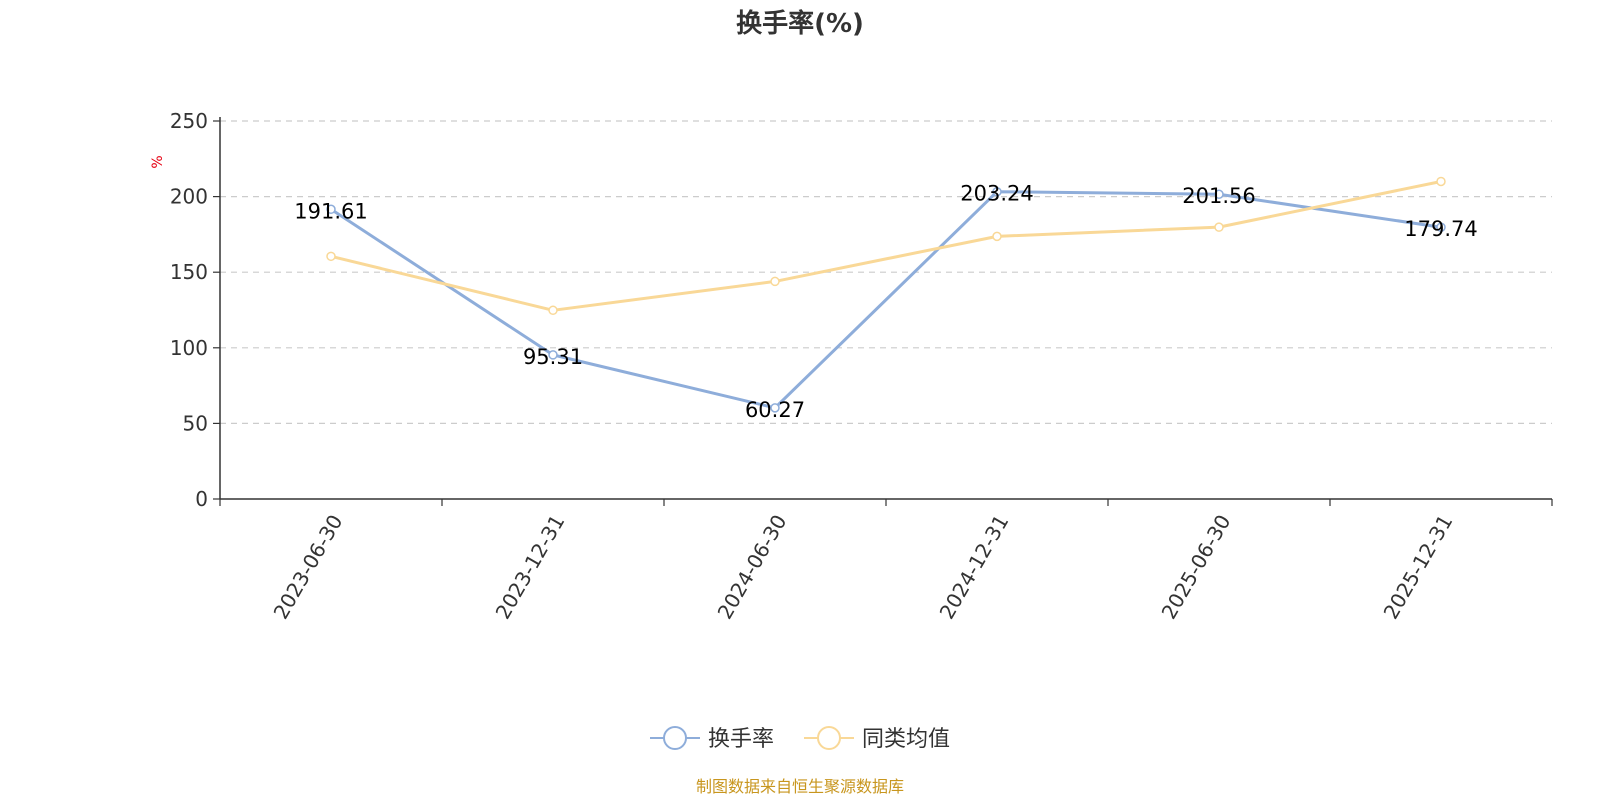  What do you see at coordinates (800, 786) in the screenshot?
I see `source-note: 制图数据来自恒生聚源数据库` at bounding box center [800, 786].